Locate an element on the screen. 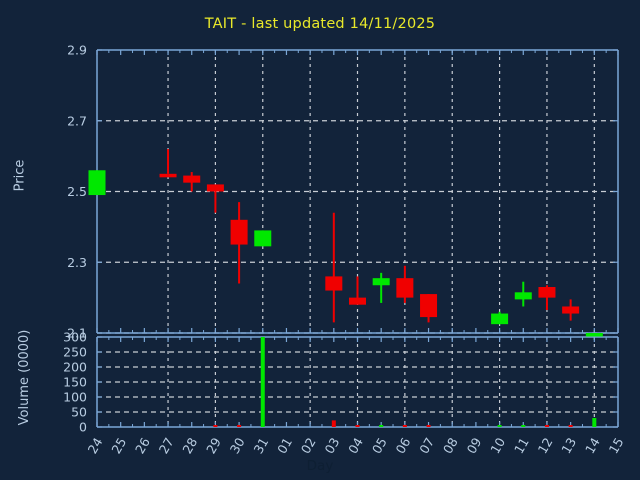  volume-tick-label: 50 is located at coordinates (79, 412).